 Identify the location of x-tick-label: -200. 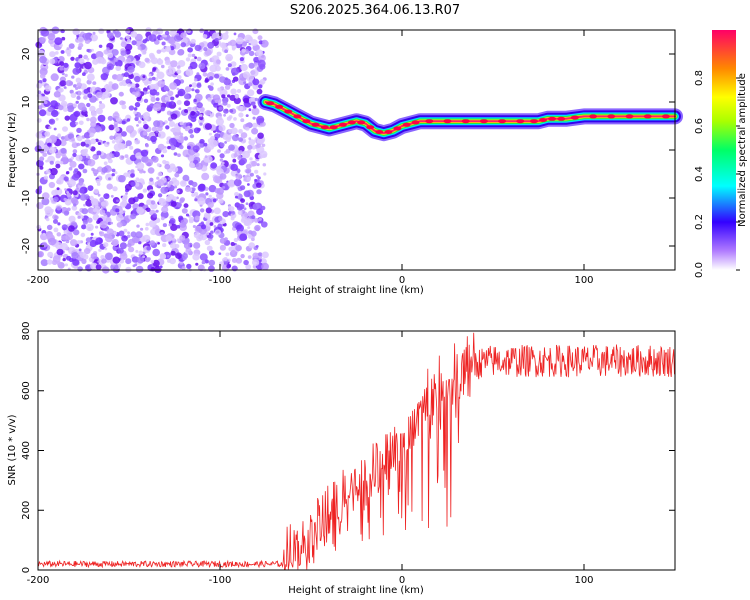
(38, 280).